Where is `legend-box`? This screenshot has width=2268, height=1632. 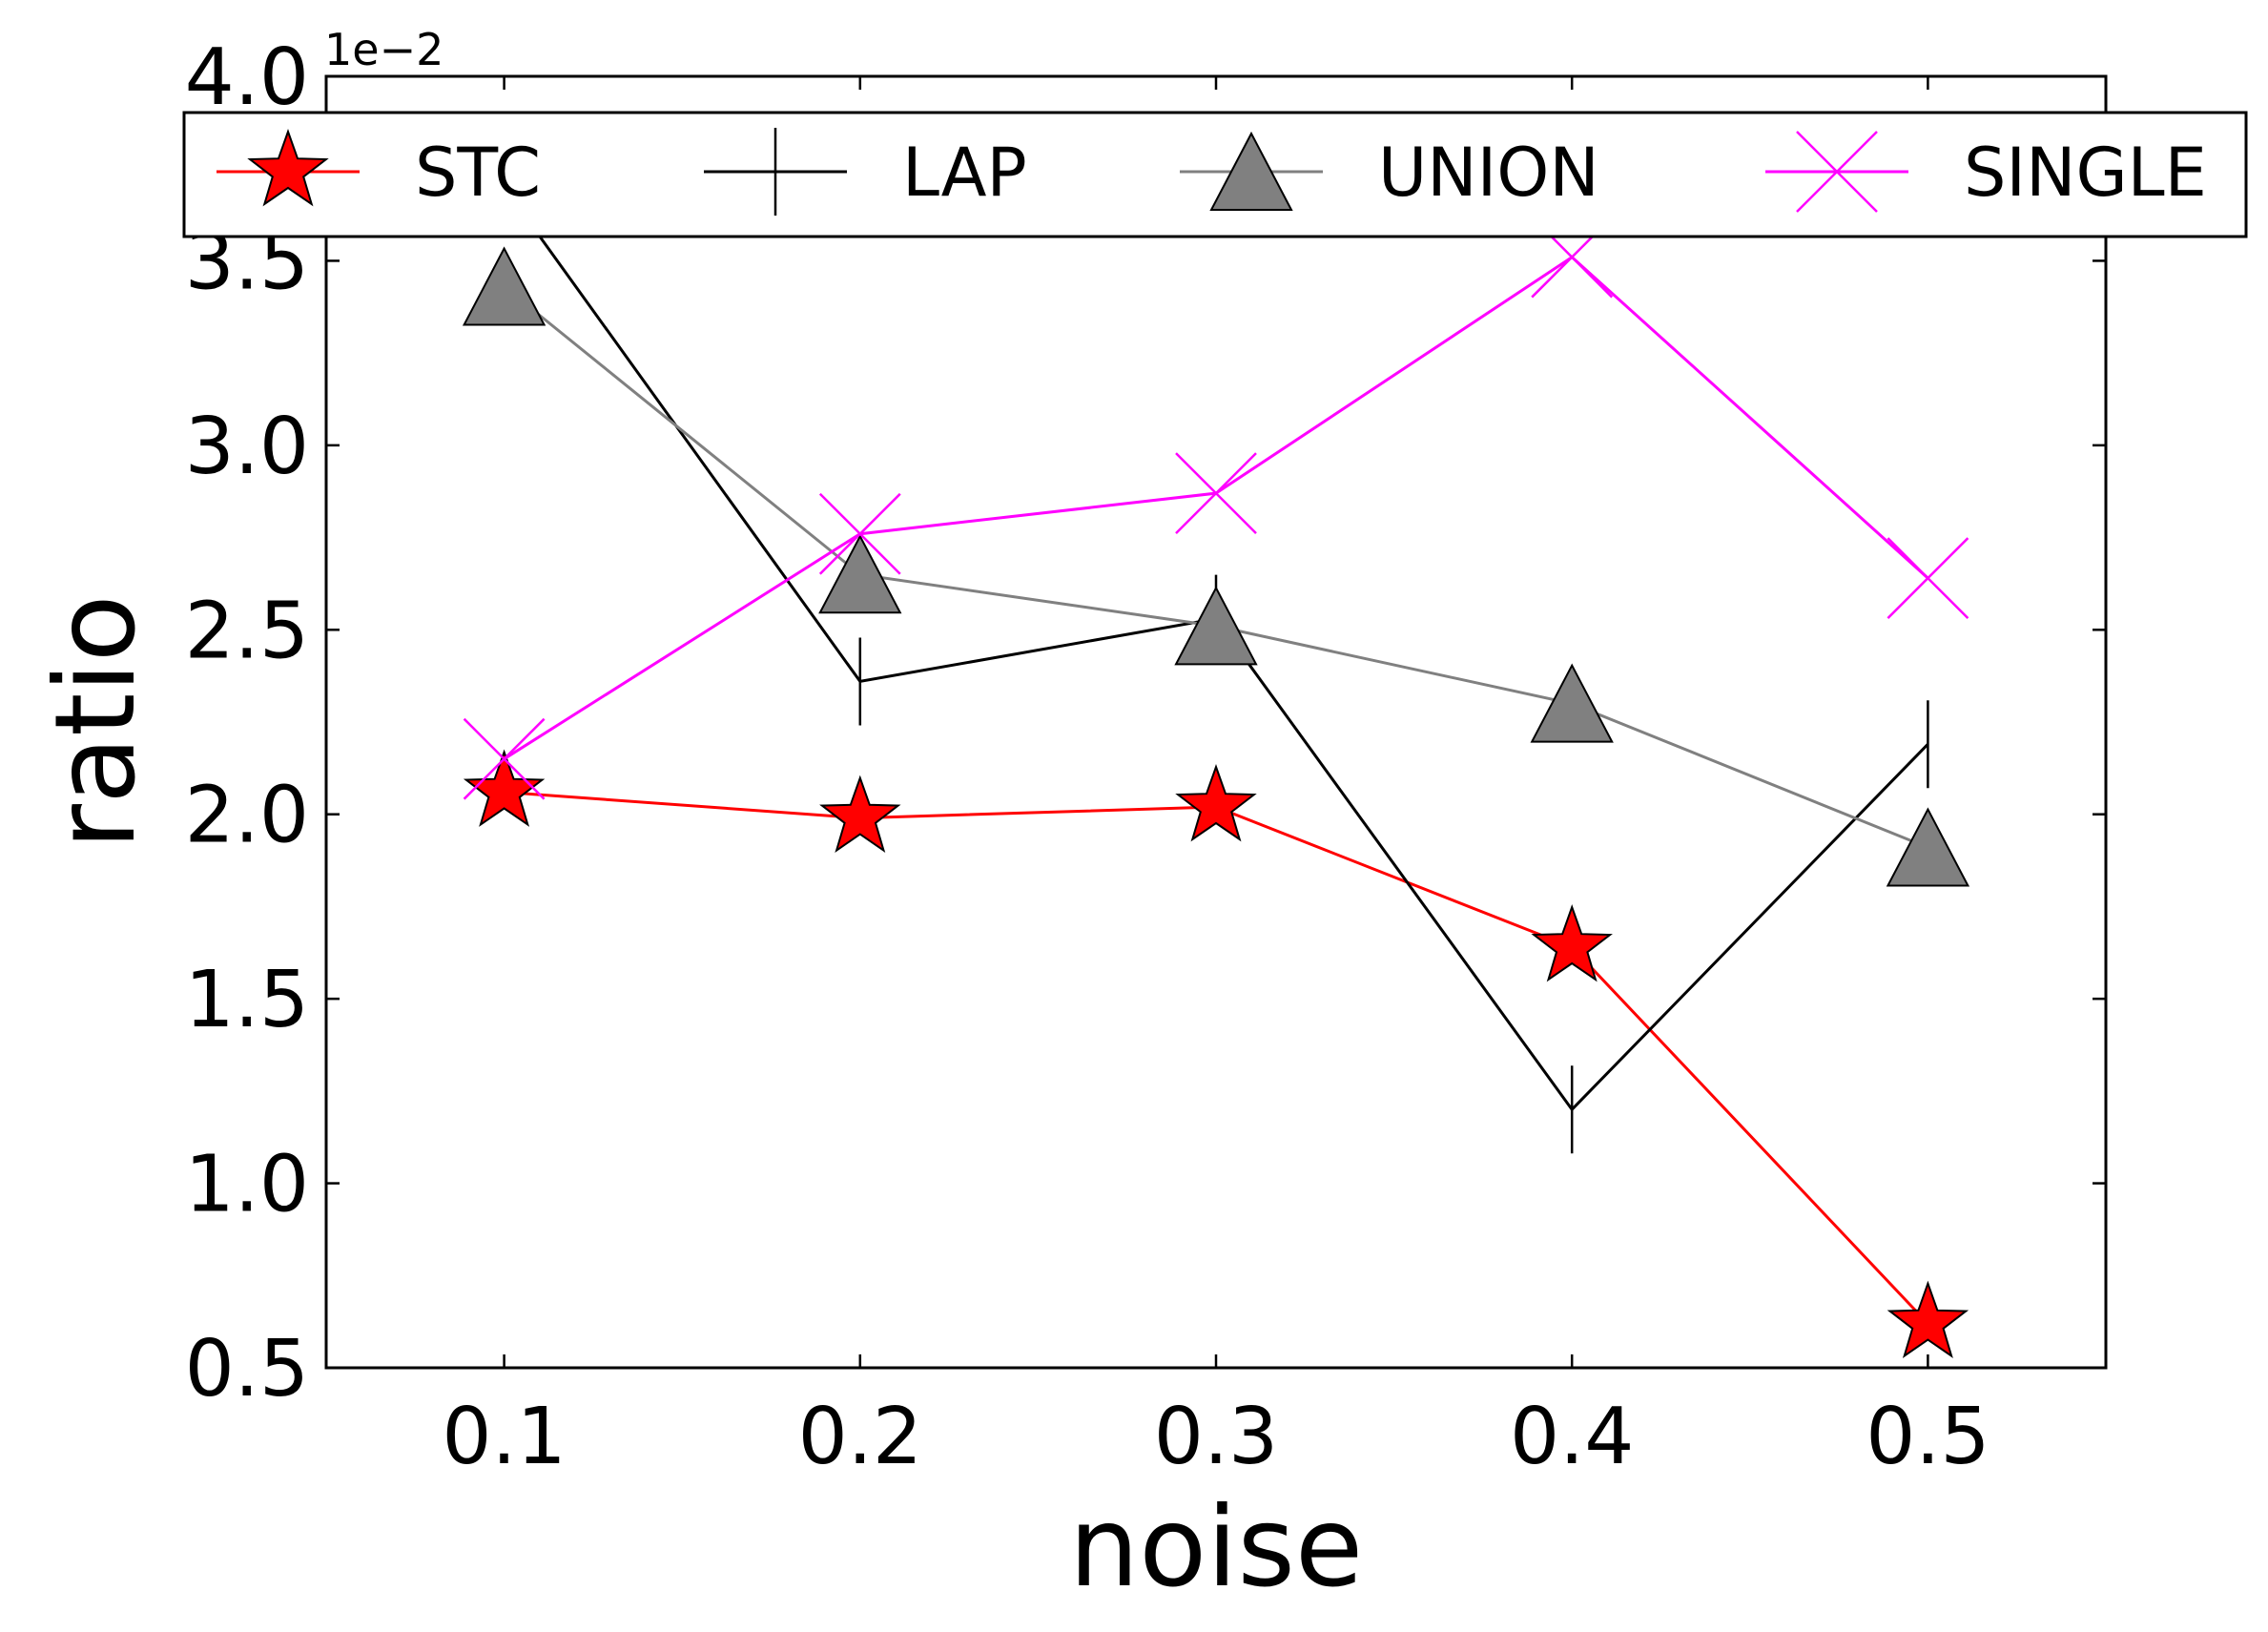
legend-box is located at coordinates (1215, 174).